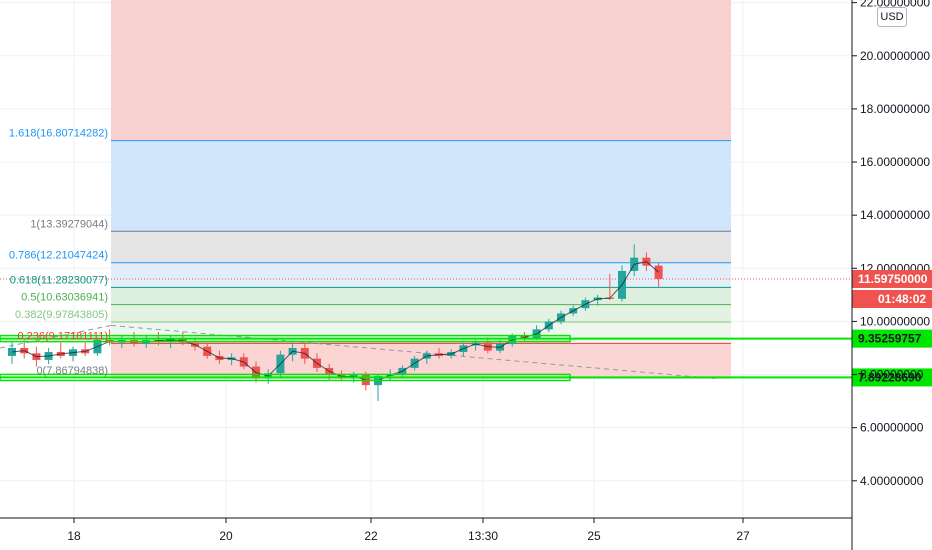 Image resolution: width=932 pixels, height=550 pixels. I want to click on y-tick-label: 10.00000000, so click(895, 321).